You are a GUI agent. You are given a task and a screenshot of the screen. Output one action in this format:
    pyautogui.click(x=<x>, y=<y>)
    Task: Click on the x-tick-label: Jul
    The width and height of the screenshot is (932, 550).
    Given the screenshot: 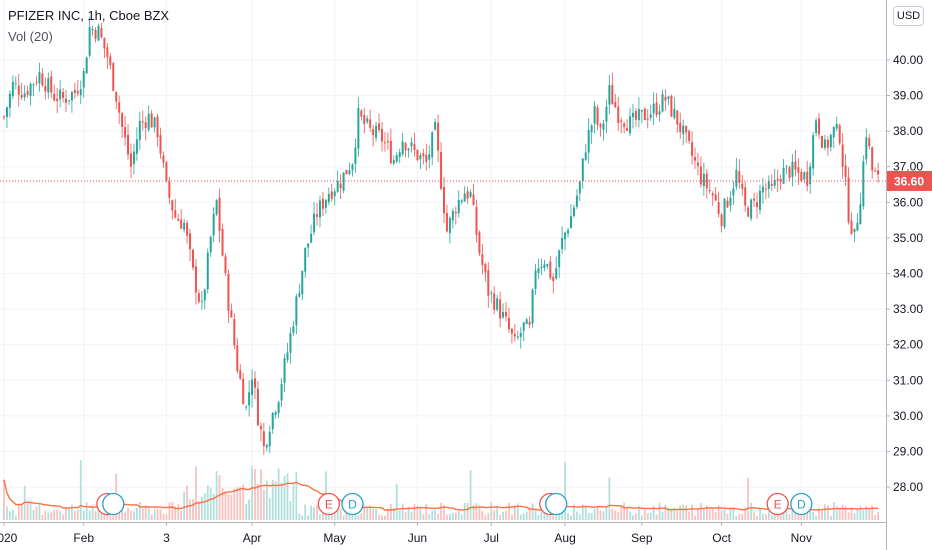 What is the action you would take?
    pyautogui.click(x=491, y=538)
    